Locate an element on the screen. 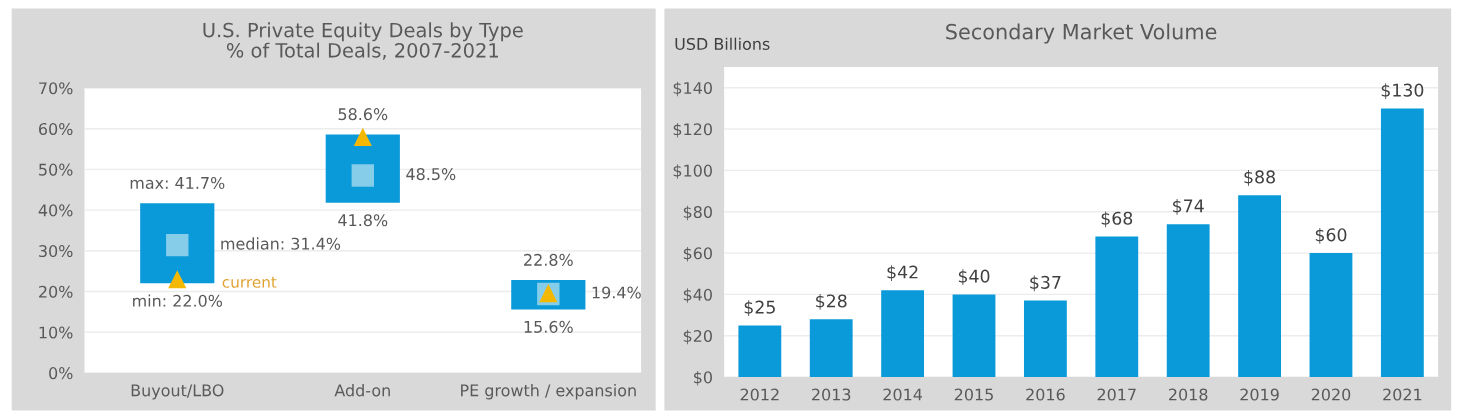 The image size is (1457, 419). y-tick-label: 30% is located at coordinates (56, 251).